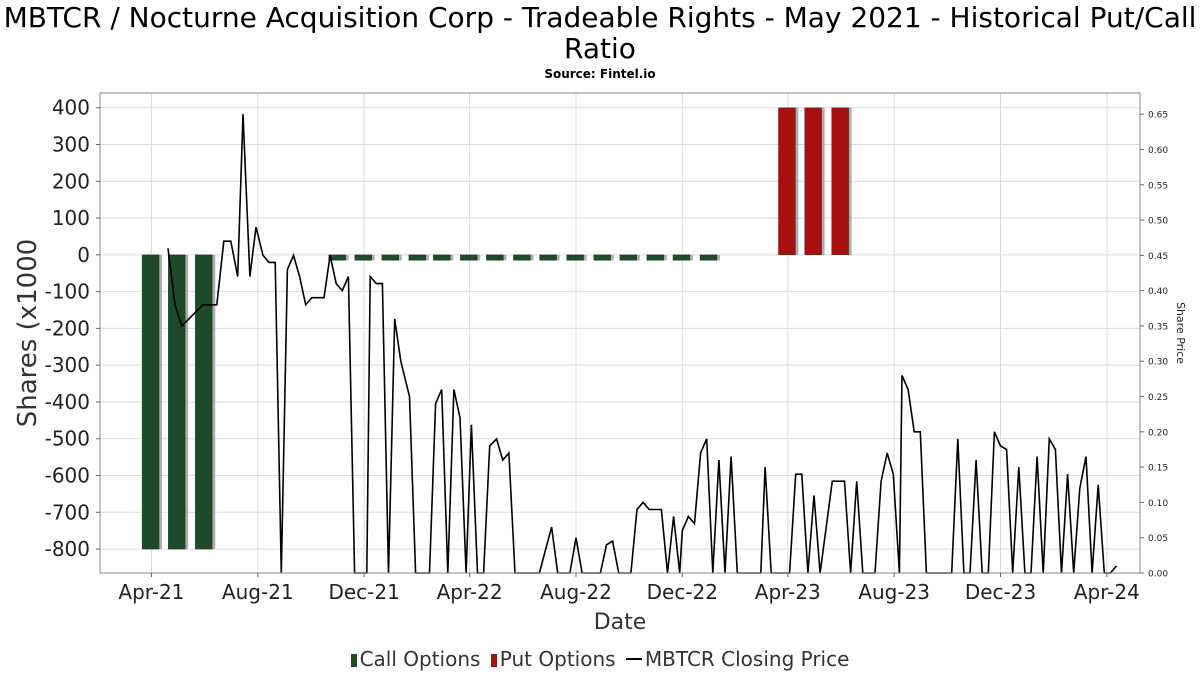  Describe the element at coordinates (71, 144) in the screenshot. I see `y-tick-label: 300` at that location.